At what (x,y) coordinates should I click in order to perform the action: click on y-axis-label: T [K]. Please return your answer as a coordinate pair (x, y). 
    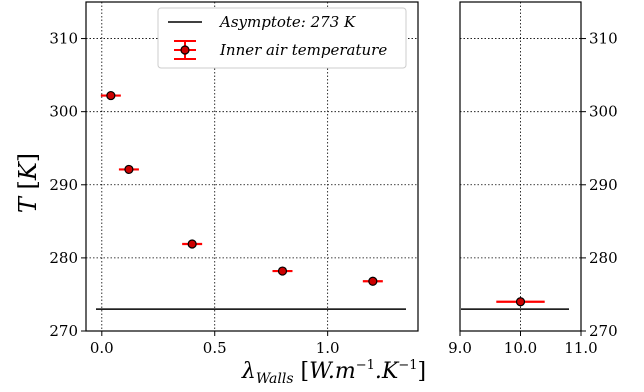
    Looking at the image, I should click on (28, 183).